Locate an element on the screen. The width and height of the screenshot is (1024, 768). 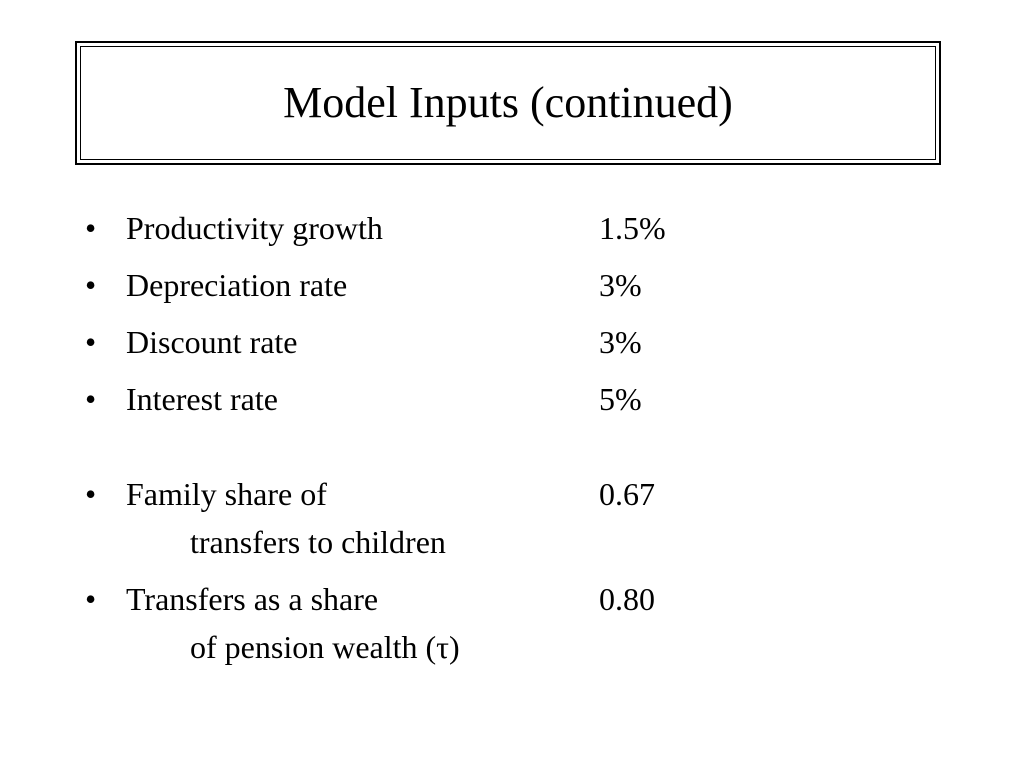
bullet-item-interest-rate: • Interest rate 5% is located at coordinates (512, 399).